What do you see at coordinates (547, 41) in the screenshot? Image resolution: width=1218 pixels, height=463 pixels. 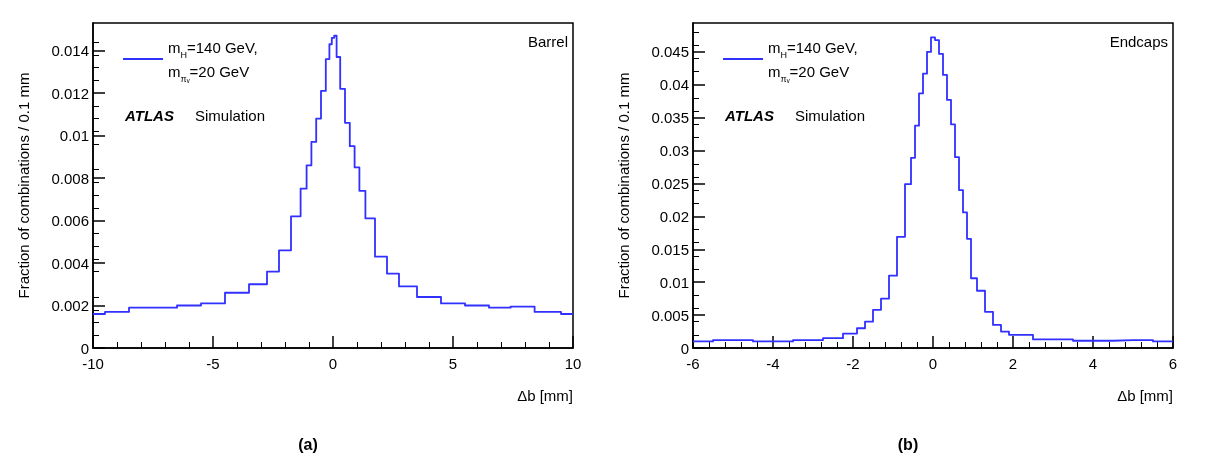 I see `annotation: Barrel` at bounding box center [547, 41].